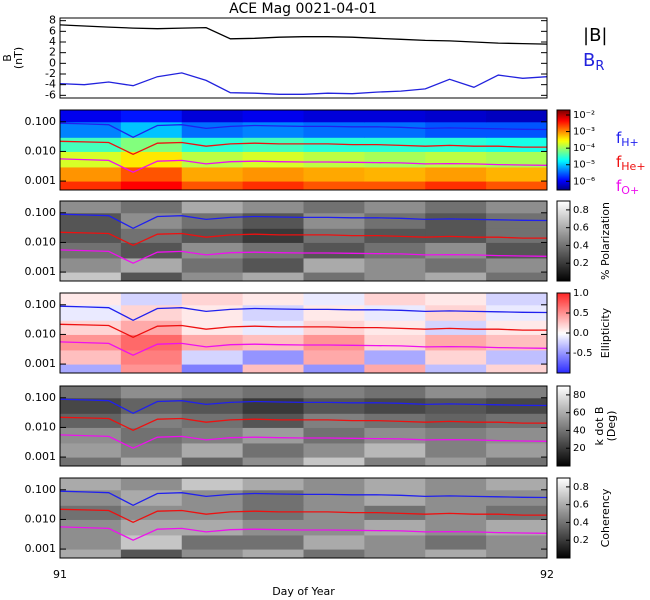  Describe the element at coordinates (303, 9) in the screenshot. I see `chart-title: ACE Mag 0021-04-01` at that location.